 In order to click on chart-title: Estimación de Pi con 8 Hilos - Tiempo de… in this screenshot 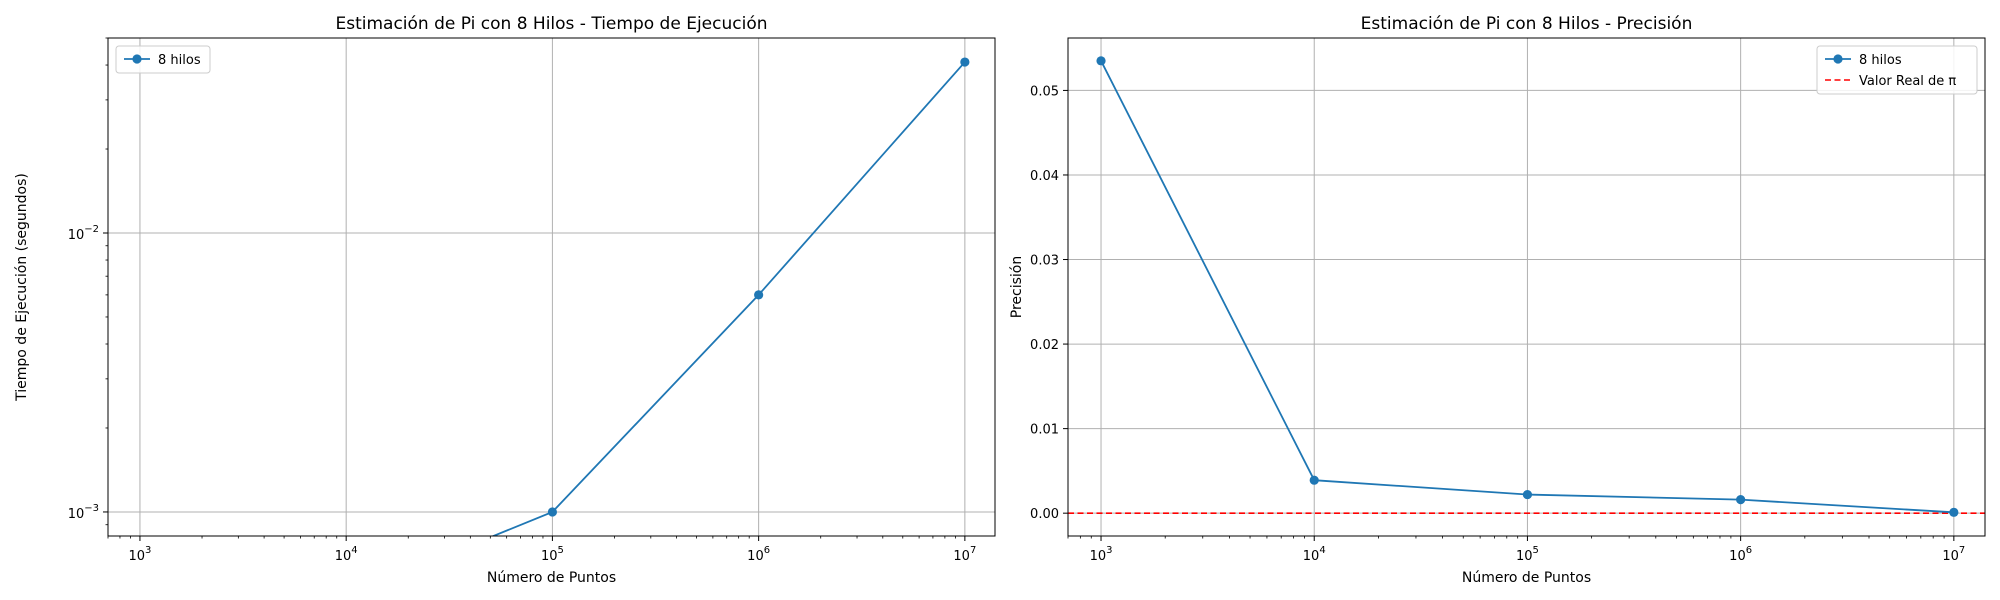, I will do `click(552, 24)`.